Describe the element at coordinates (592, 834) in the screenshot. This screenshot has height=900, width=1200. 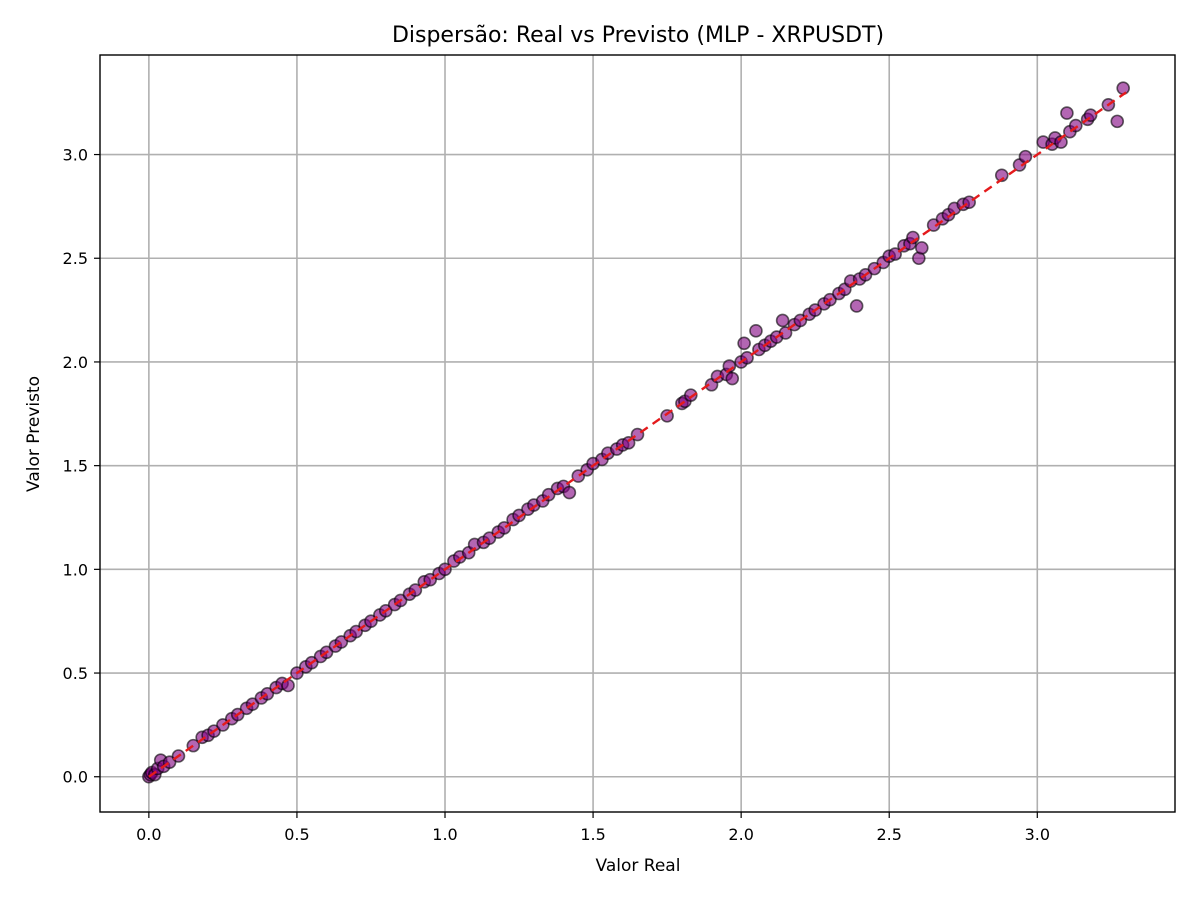
I see `x-tick-label: 1.5` at that location.